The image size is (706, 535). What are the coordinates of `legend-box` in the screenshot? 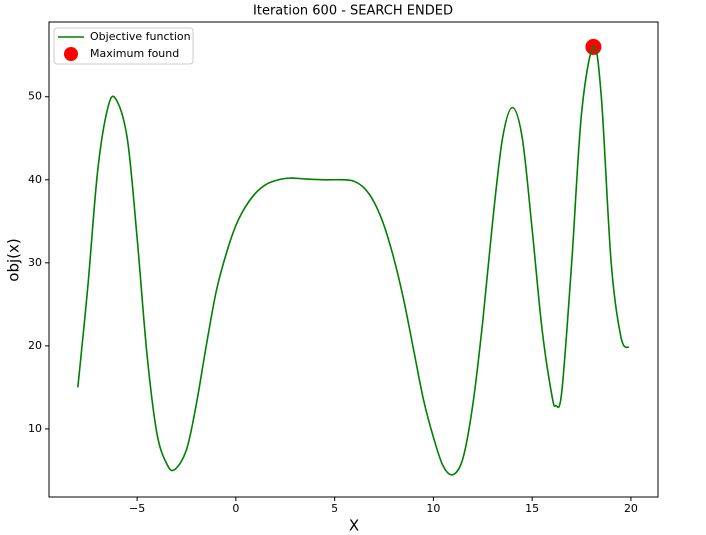 It's located at (123, 46).